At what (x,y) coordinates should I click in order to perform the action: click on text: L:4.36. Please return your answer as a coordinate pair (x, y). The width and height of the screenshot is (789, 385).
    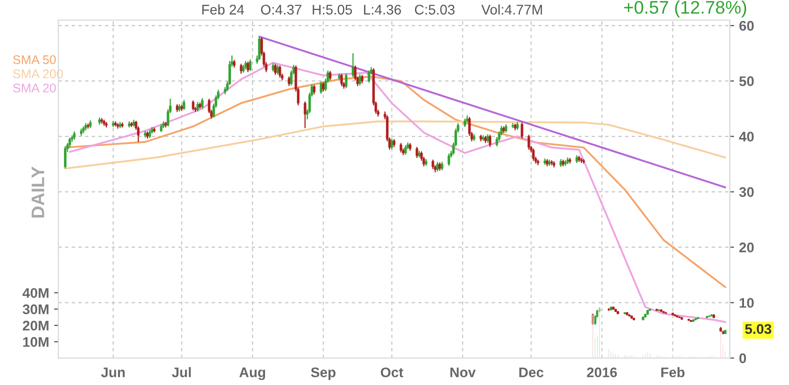
    Looking at the image, I should click on (382, 9).